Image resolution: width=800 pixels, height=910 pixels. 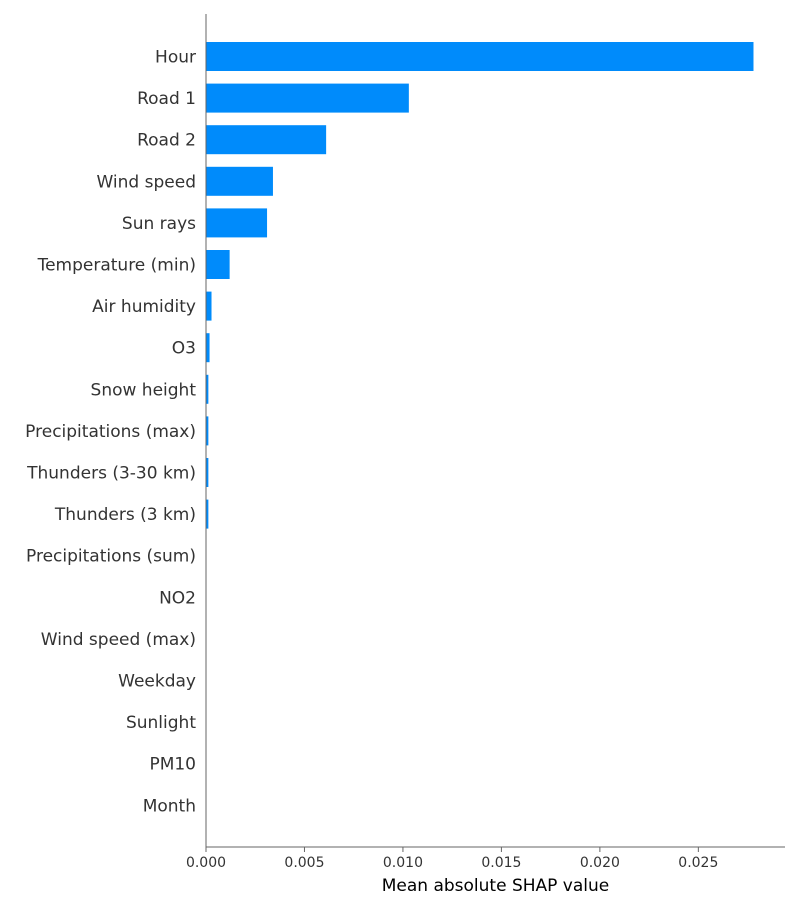 I want to click on bar-sun-rays, so click(x=237, y=223).